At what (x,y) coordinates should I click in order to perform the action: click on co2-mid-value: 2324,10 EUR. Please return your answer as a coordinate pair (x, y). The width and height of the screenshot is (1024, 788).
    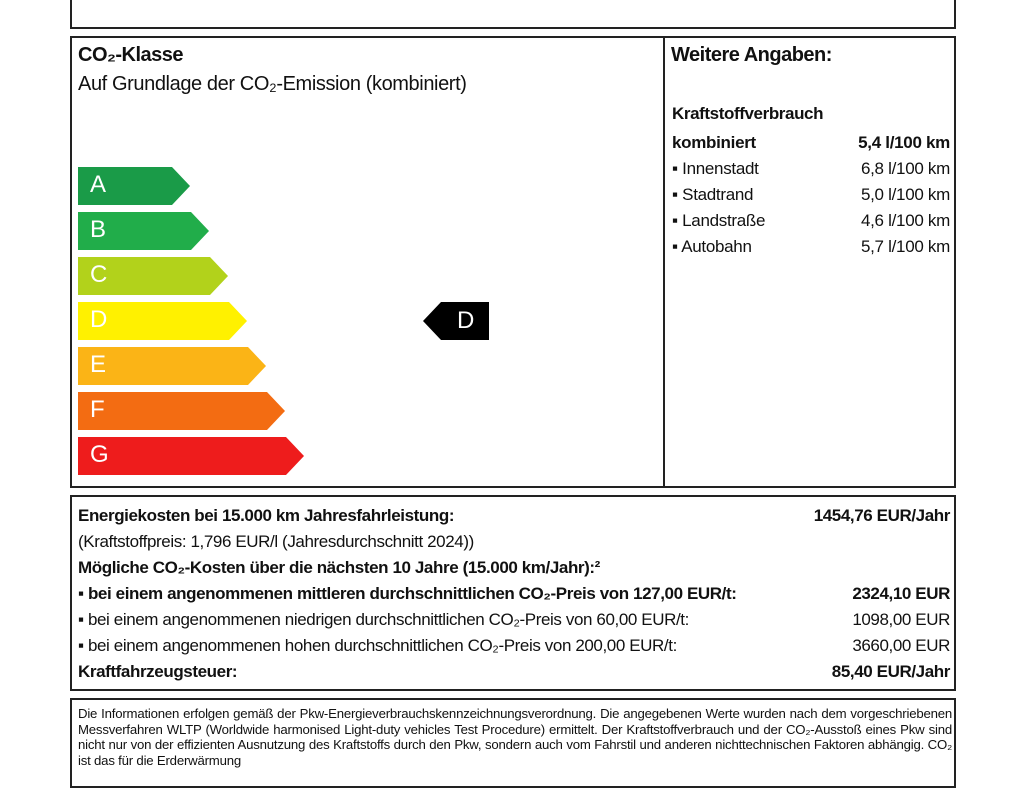
    Looking at the image, I should click on (901, 593).